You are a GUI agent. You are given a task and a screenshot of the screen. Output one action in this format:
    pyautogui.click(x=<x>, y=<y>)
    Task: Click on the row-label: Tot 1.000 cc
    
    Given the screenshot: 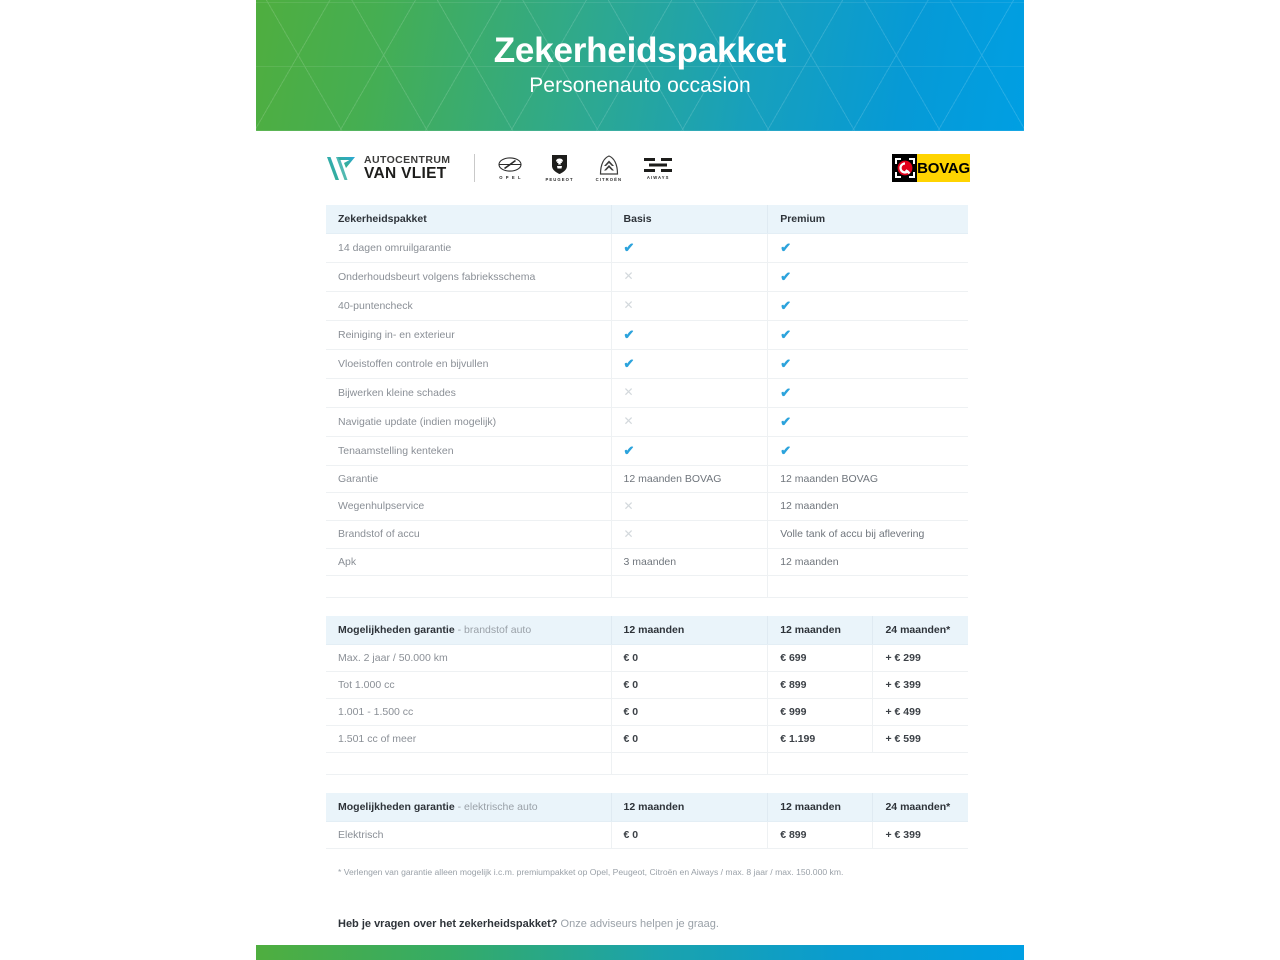 What is the action you would take?
    pyautogui.click(x=469, y=685)
    